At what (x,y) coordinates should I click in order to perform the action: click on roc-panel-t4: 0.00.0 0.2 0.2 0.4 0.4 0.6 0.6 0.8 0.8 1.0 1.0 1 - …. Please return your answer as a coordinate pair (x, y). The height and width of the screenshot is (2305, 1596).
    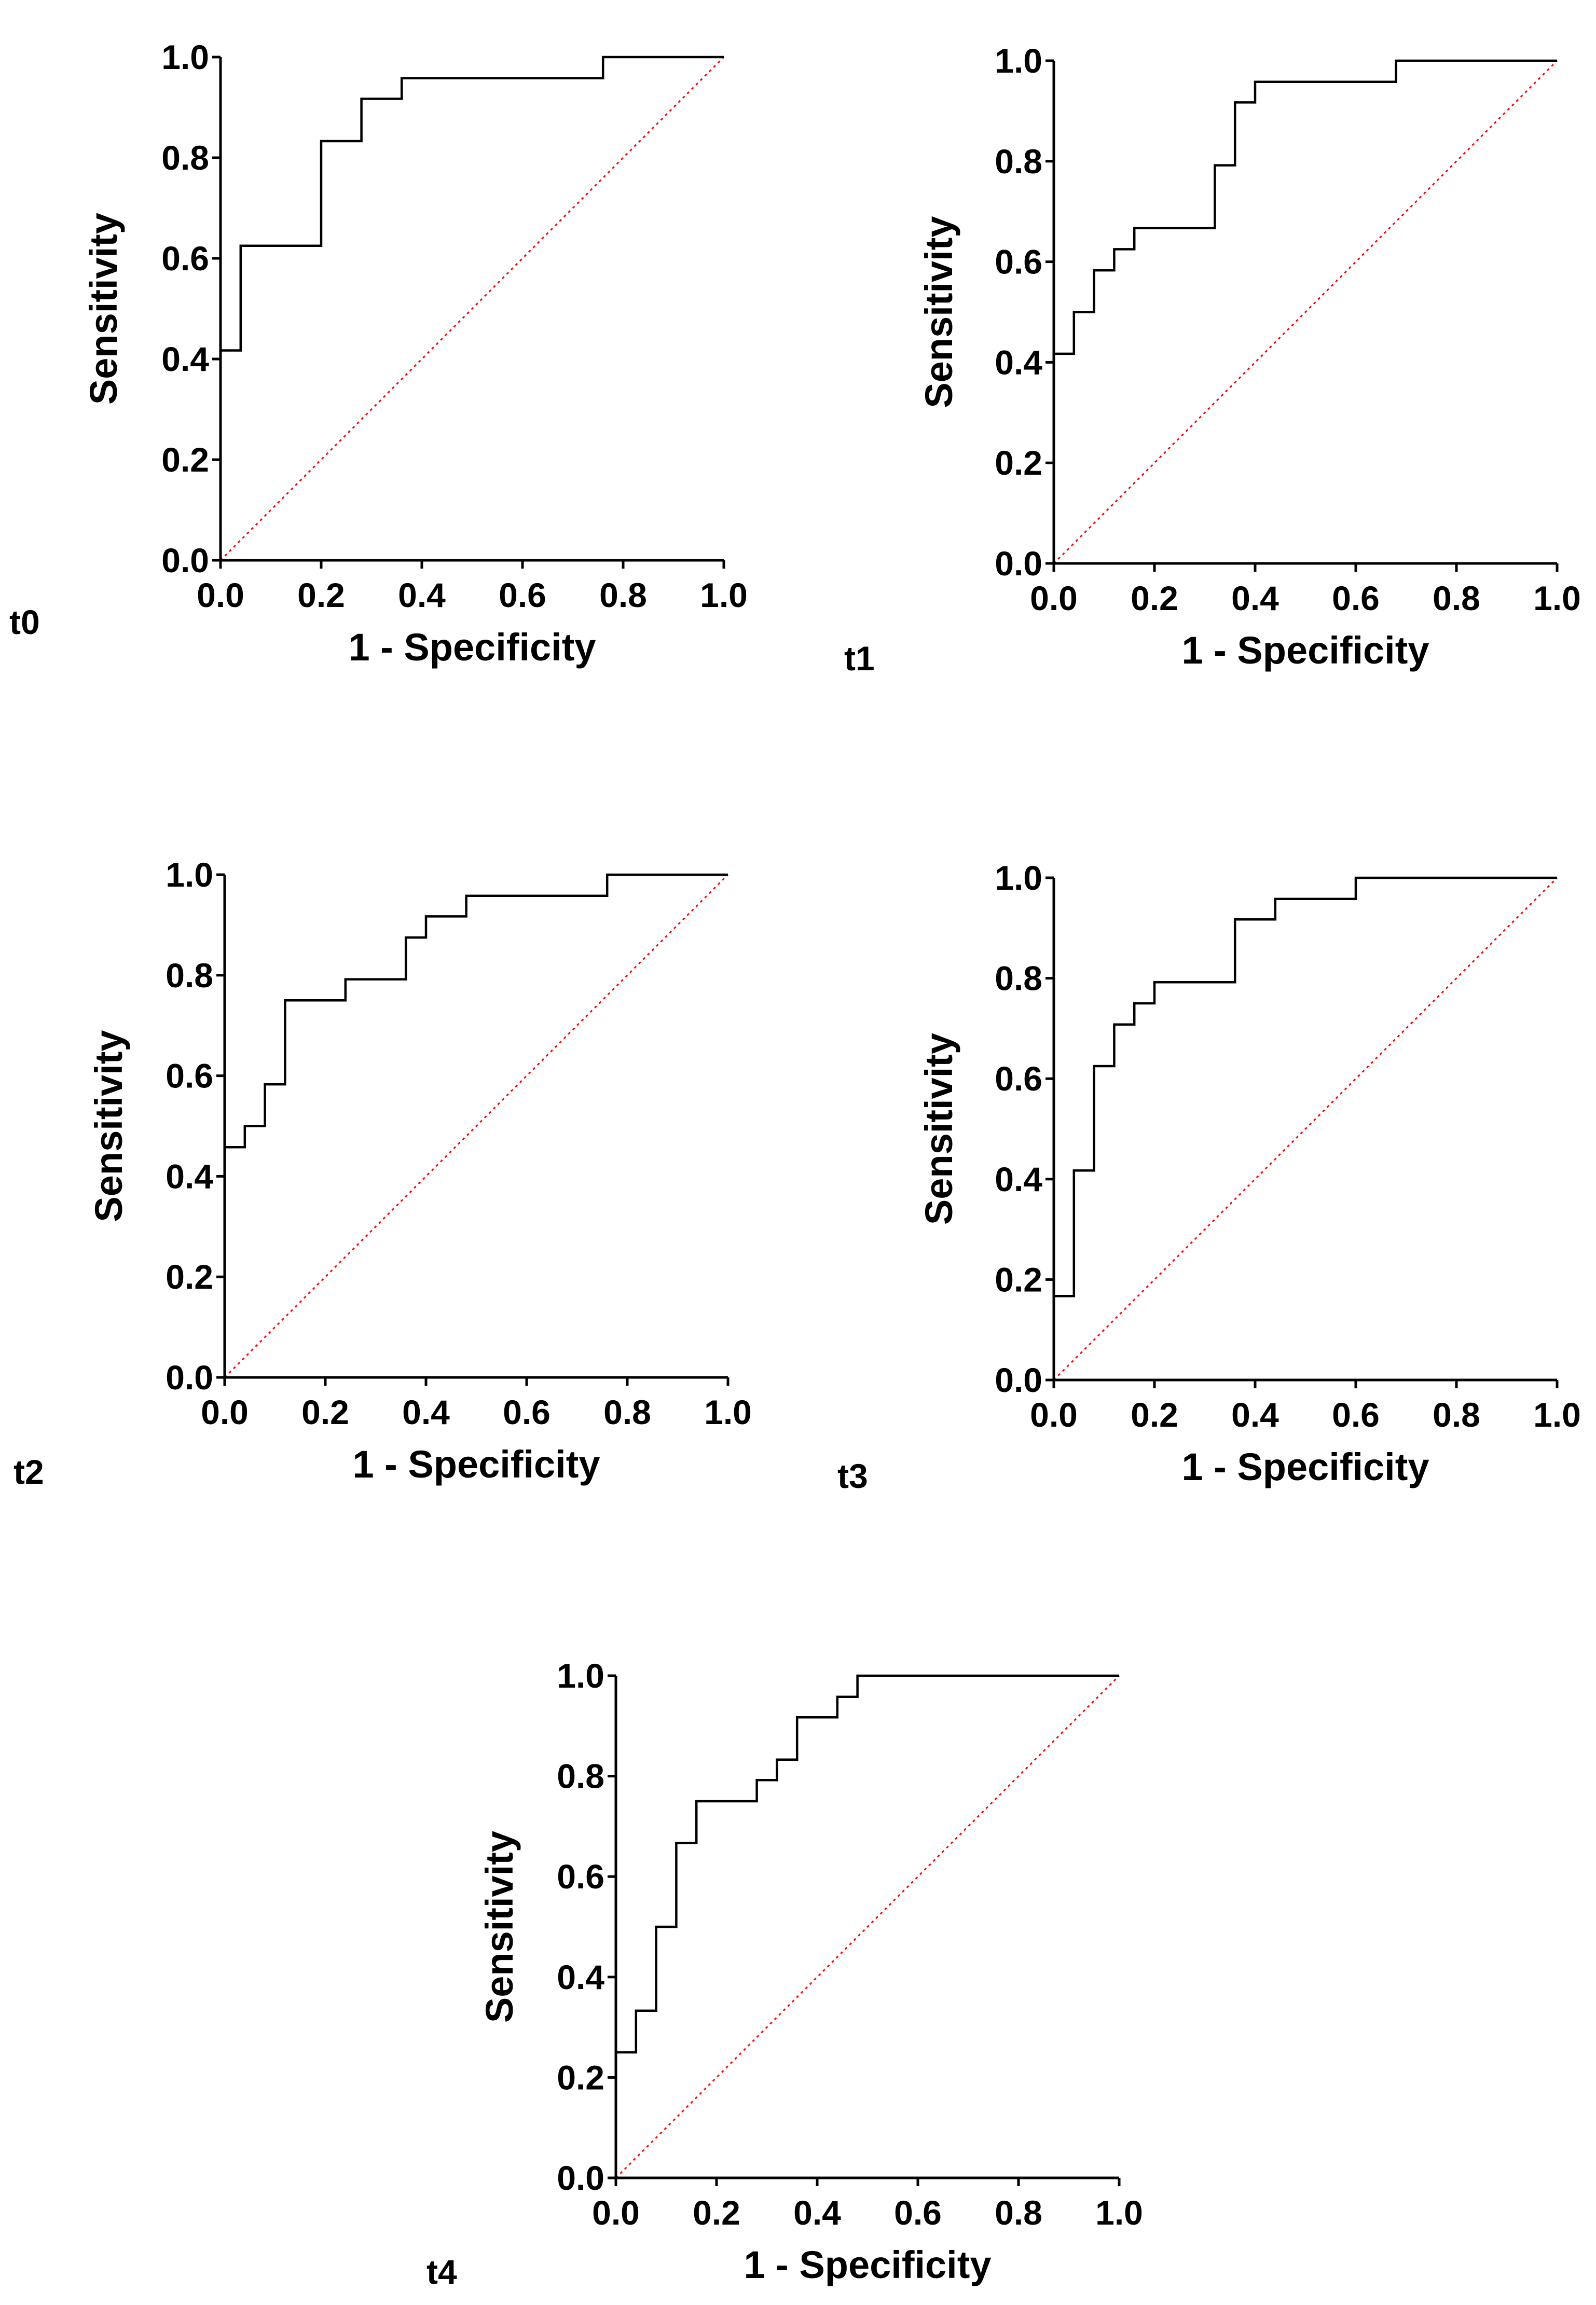
    Looking at the image, I should click on (784, 1974).